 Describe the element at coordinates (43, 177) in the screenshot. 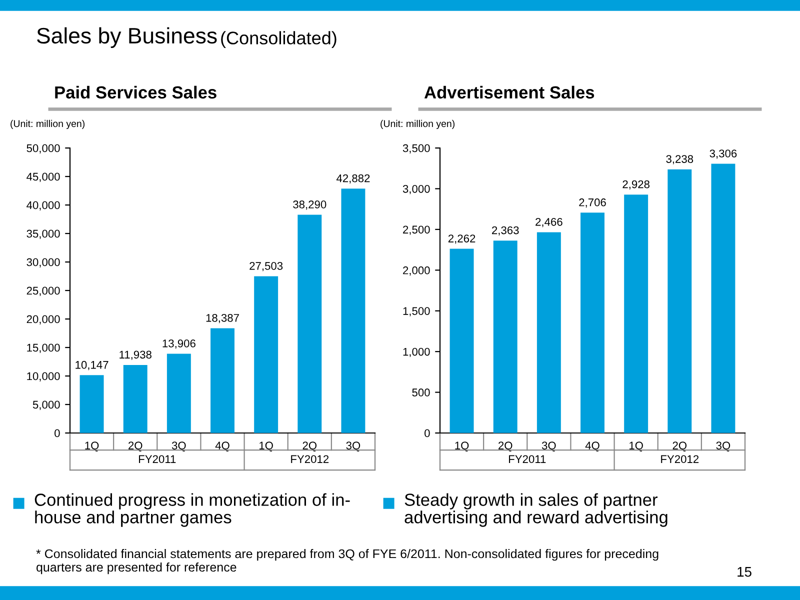

I see `y-tick-label: 45,000` at that location.